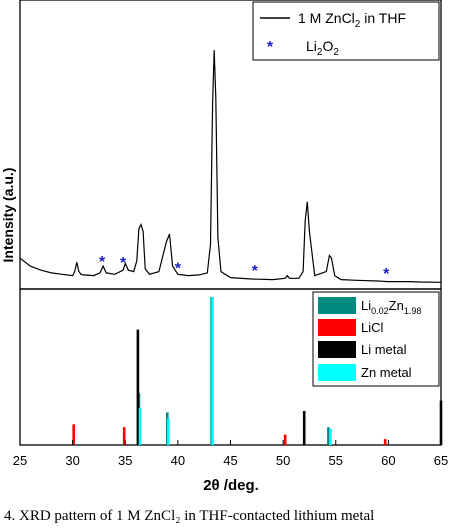 The image size is (474, 529). What do you see at coordinates (388, 460) in the screenshot?
I see `x-tick-label: 60` at bounding box center [388, 460].